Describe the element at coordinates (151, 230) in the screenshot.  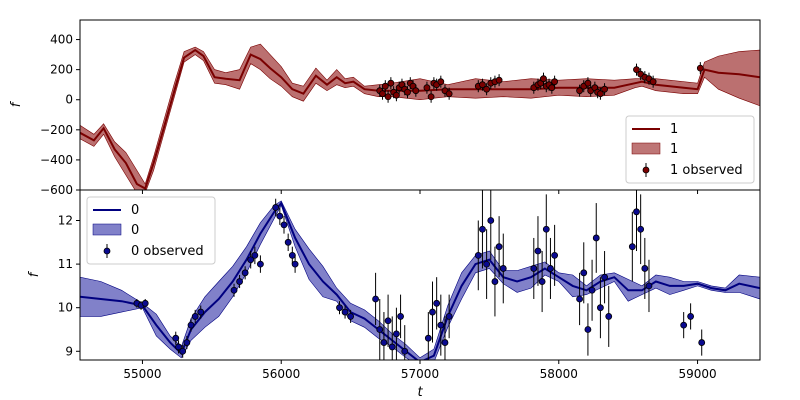
I see `bottom-legend: 0 0 0 observed` at that location.